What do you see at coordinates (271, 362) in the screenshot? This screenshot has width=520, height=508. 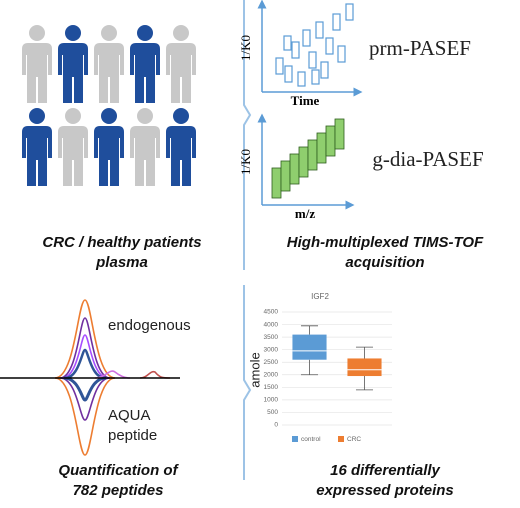 I see `y-tick-label: 2500` at bounding box center [271, 362].